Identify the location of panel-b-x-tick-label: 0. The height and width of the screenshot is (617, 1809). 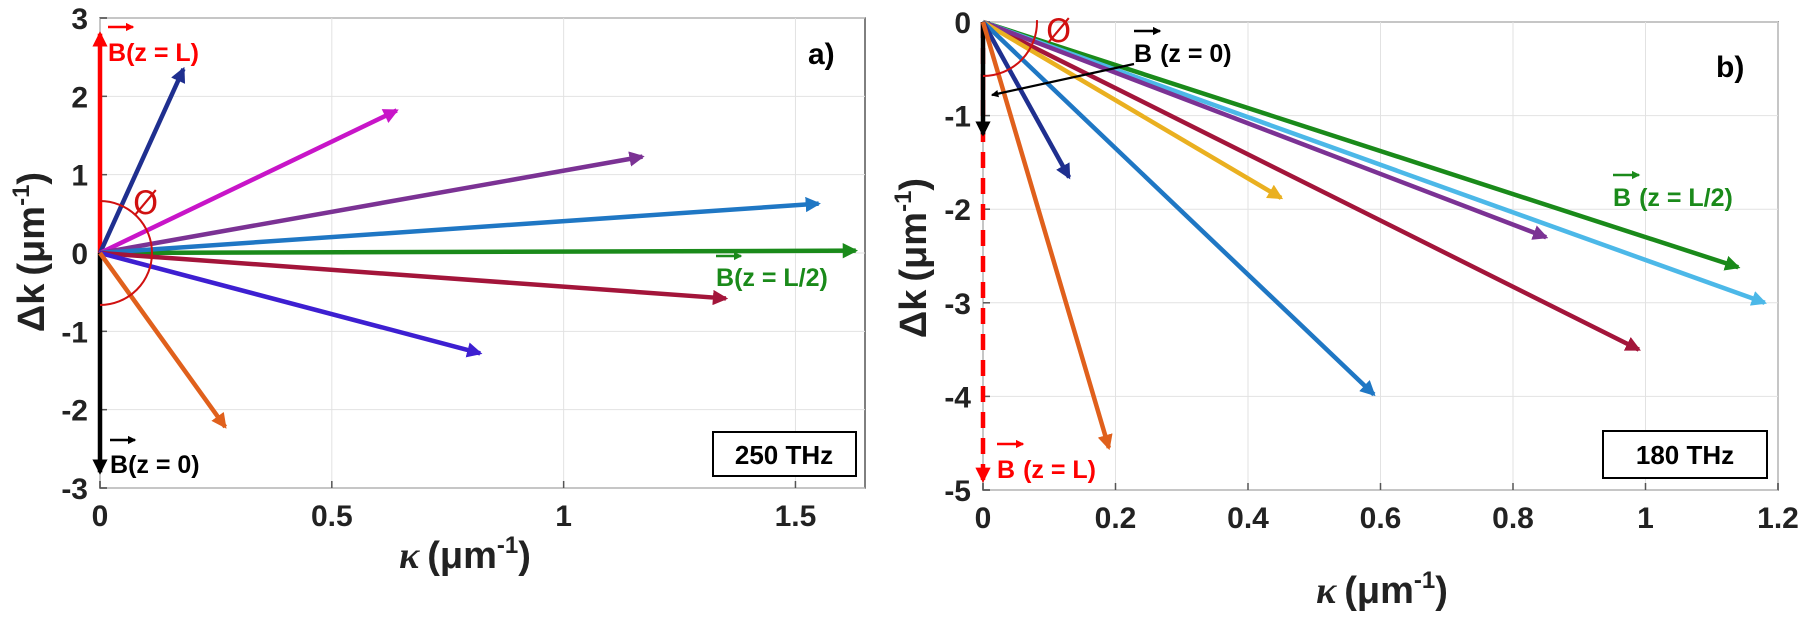
(983, 518).